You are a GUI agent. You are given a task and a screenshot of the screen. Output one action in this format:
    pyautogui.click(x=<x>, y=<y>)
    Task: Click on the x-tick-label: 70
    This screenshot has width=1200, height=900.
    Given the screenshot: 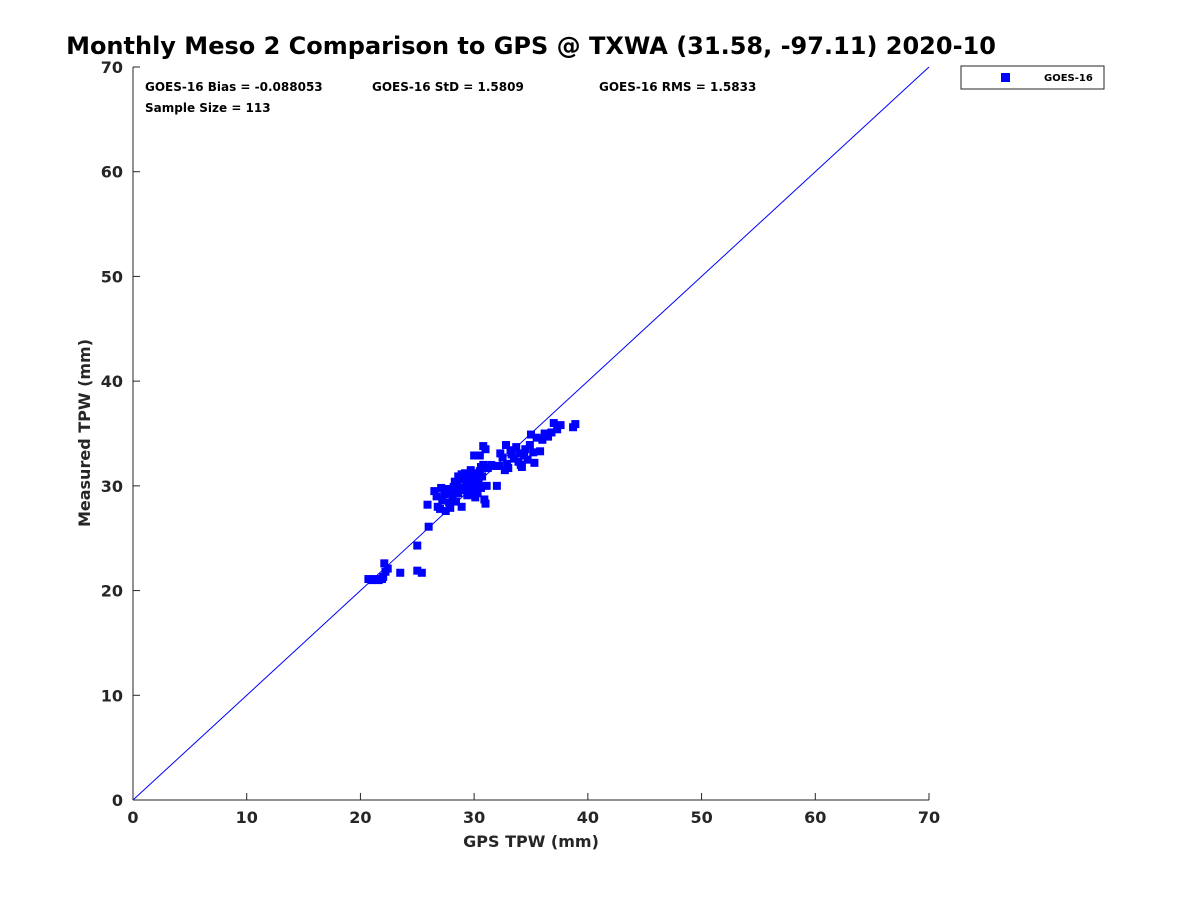 What is the action you would take?
    pyautogui.click(x=929, y=817)
    